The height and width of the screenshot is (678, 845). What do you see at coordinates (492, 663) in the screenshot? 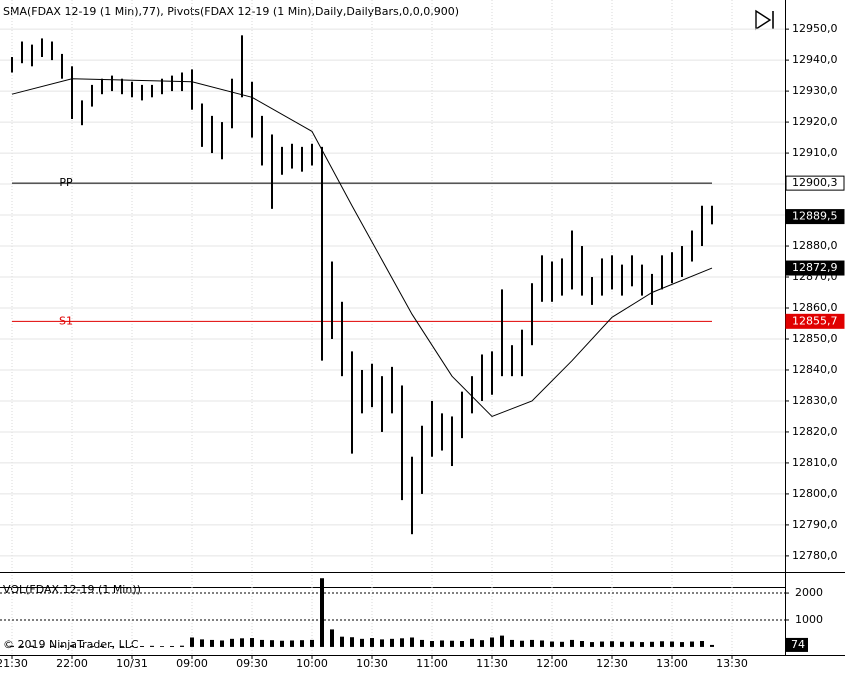
I see `x-tick-label: 11:30` at bounding box center [492, 663].